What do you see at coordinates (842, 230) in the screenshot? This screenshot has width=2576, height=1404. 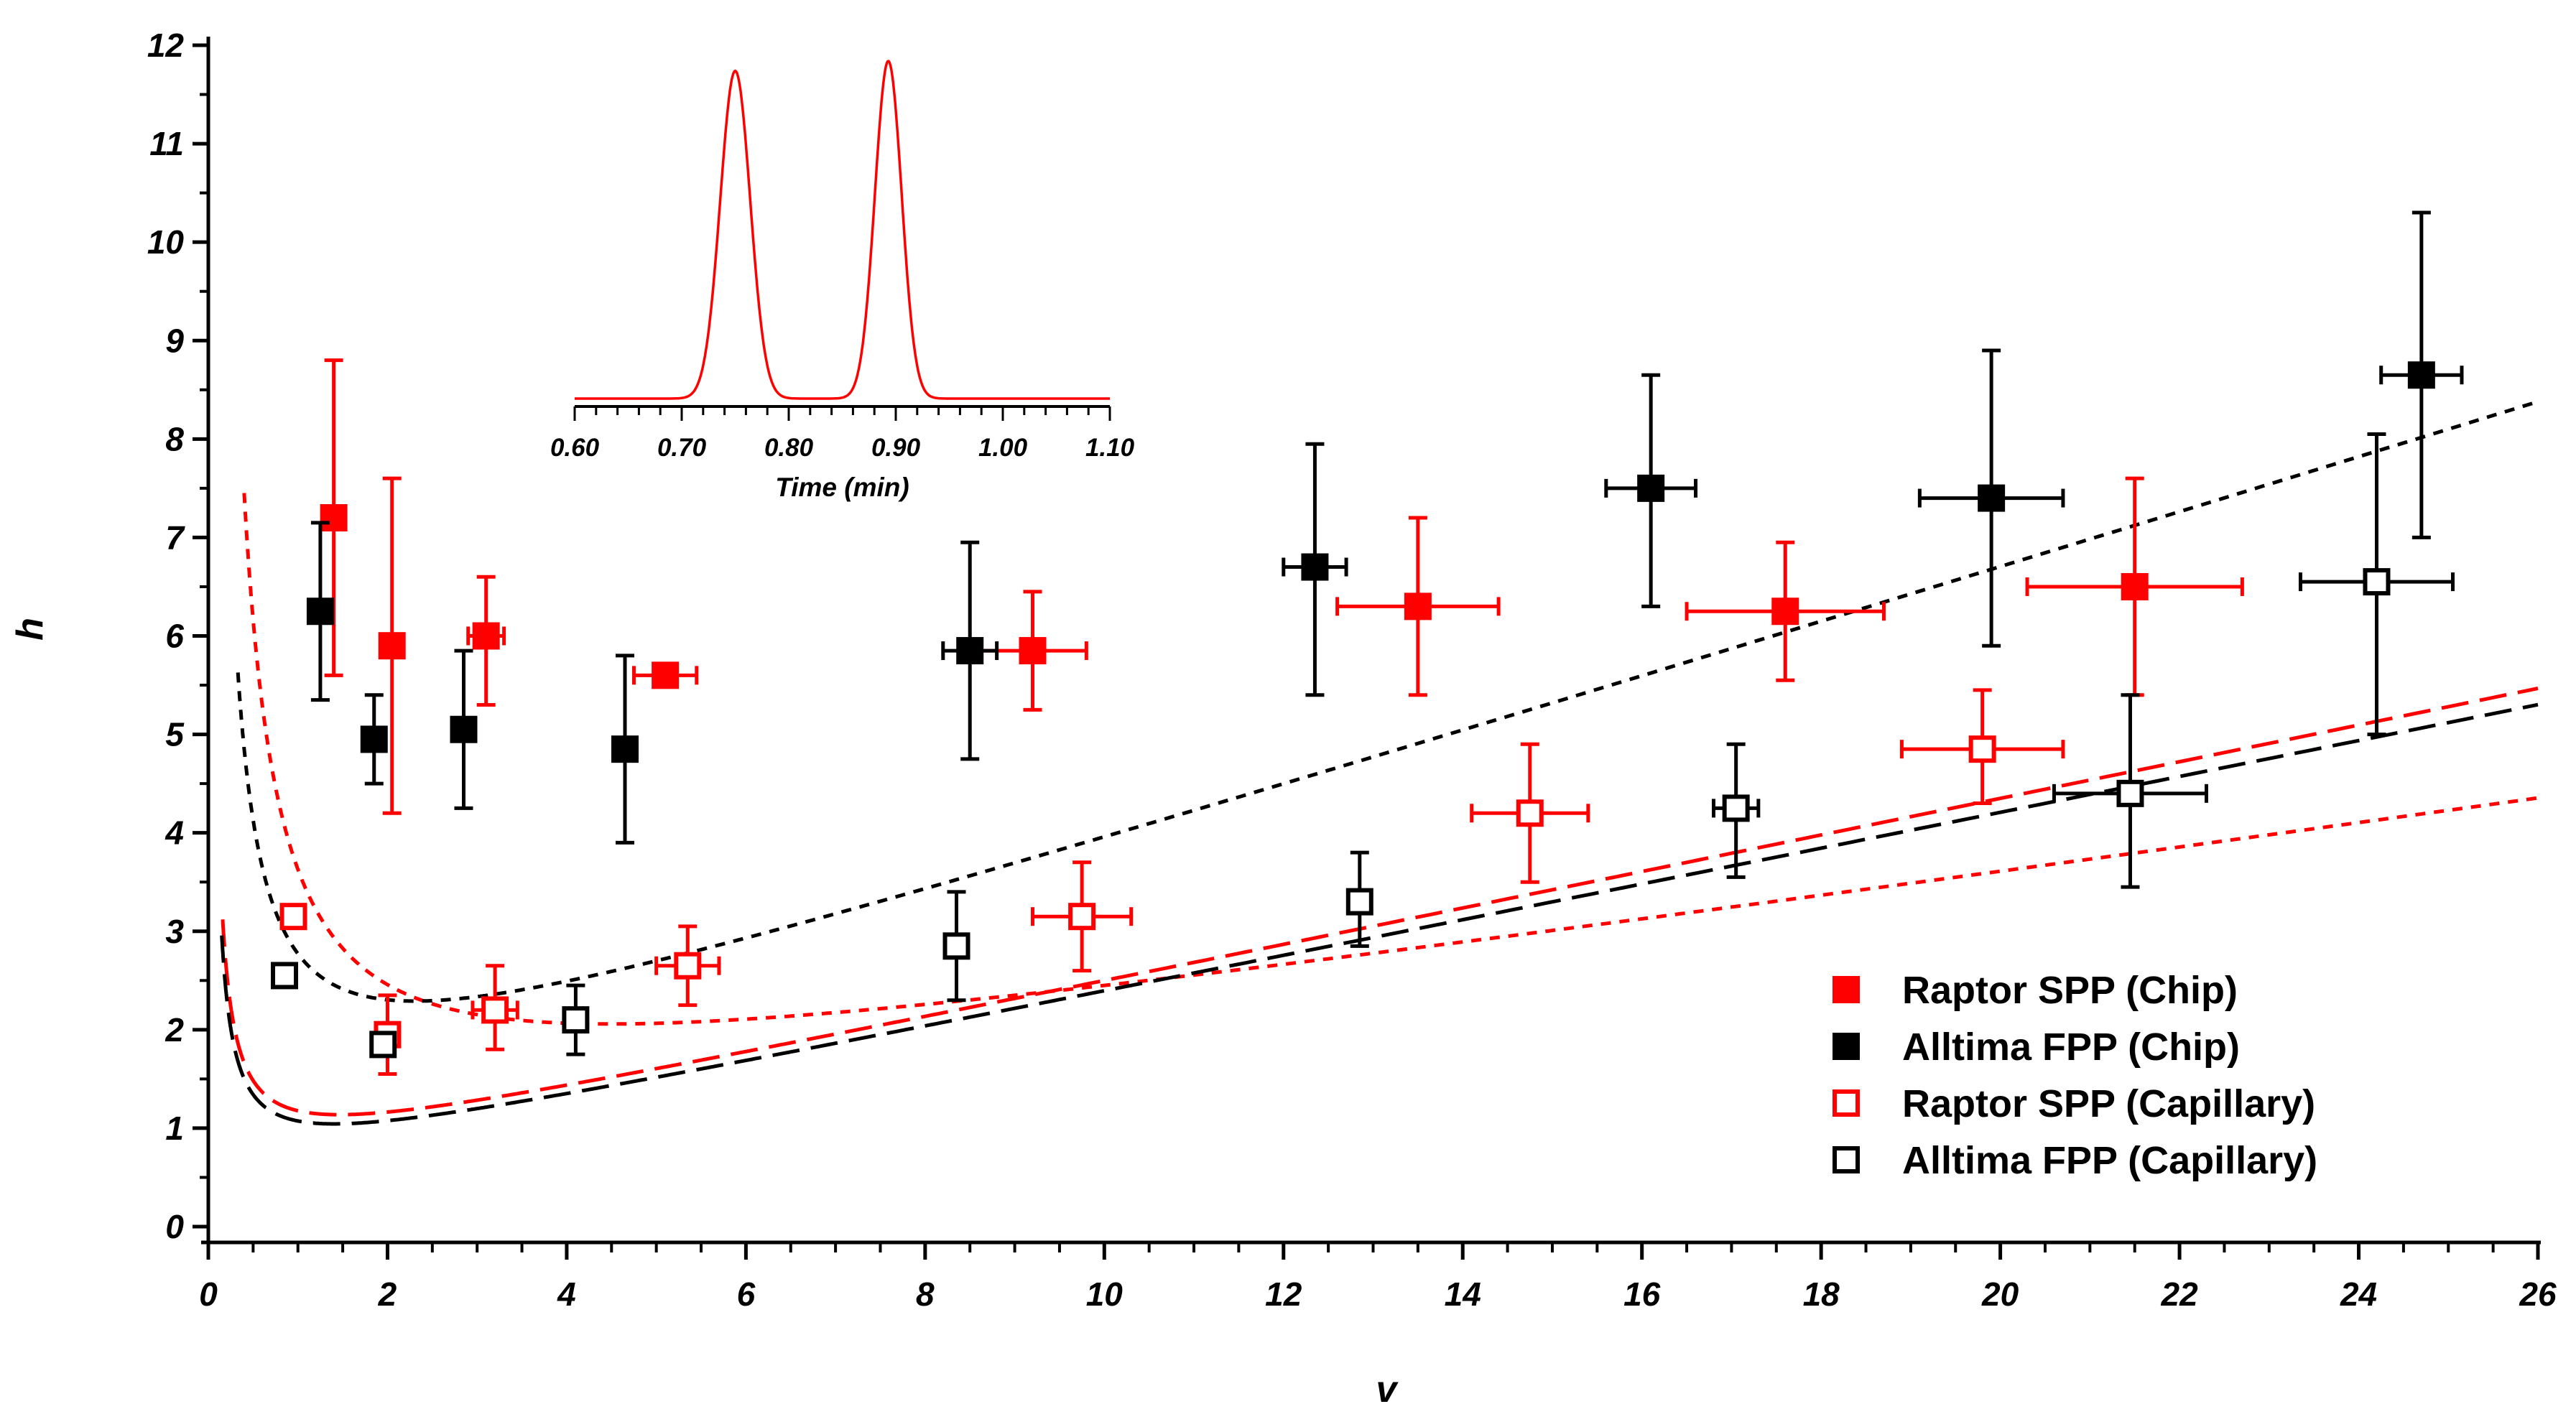 I see `inset-trace` at bounding box center [842, 230].